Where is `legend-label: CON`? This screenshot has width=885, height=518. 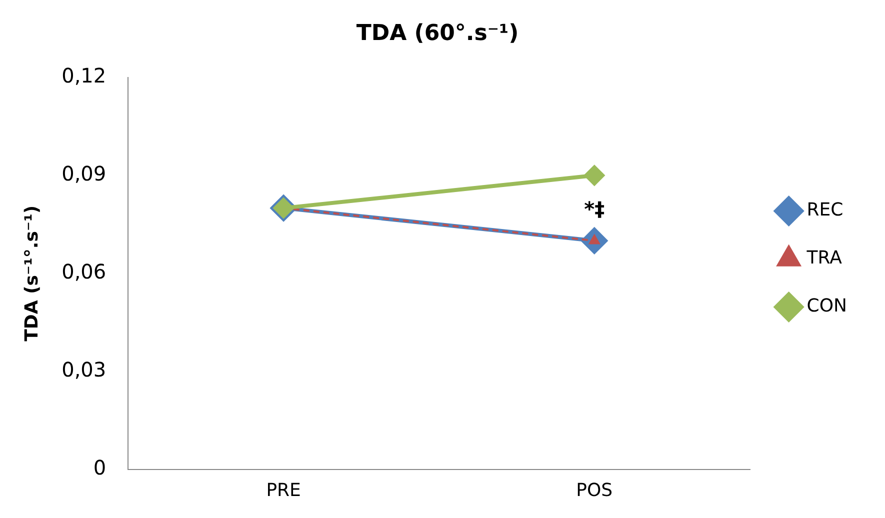 legend-label: CON is located at coordinates (826, 306).